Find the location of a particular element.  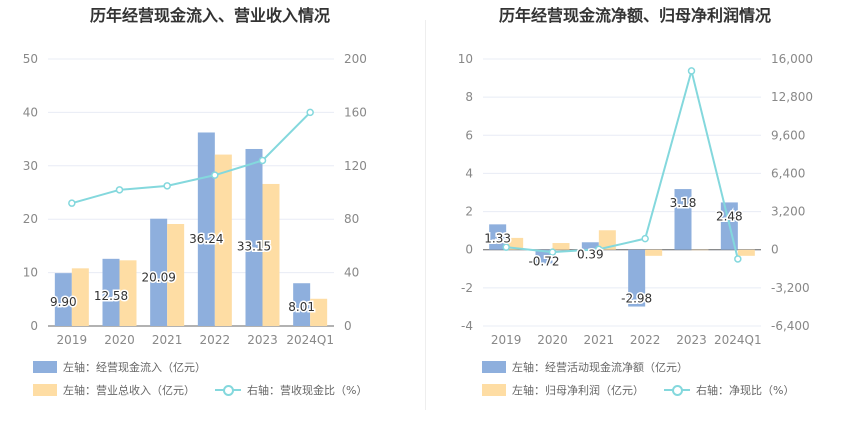

legend-item: 左轴：经营现金流入（亿元） is located at coordinates (119, 367).